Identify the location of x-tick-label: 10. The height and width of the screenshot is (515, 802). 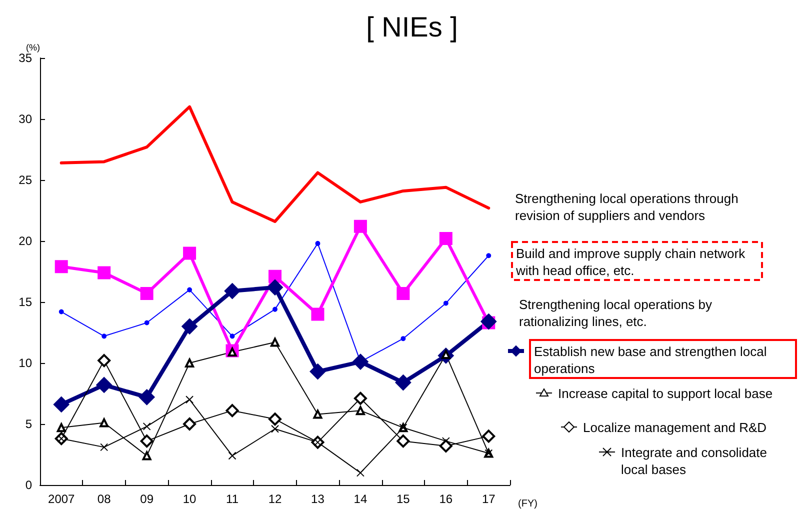
(189, 499).